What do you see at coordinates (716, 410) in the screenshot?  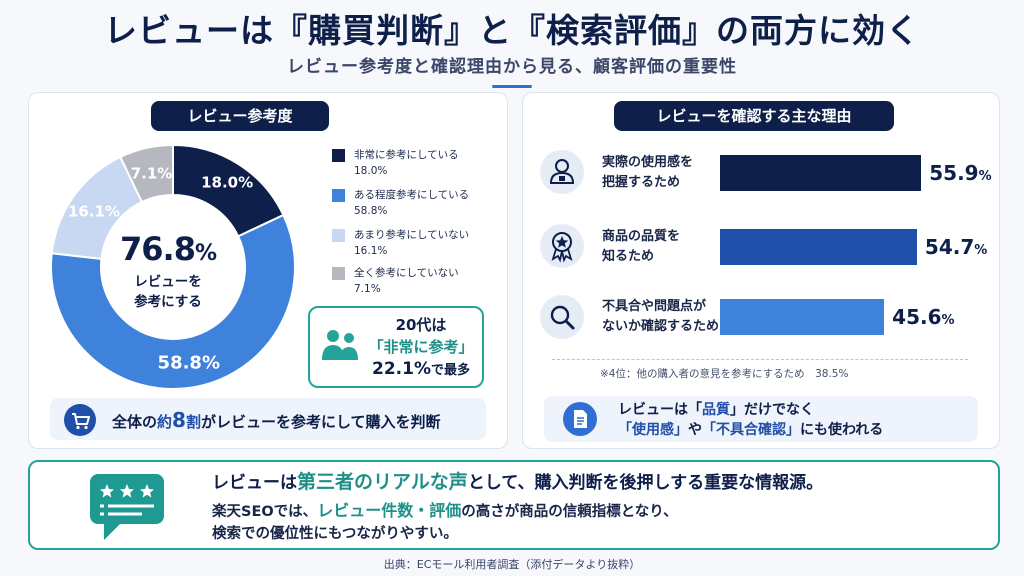 I see `right-note-l1-highlight: 品質` at bounding box center [716, 410].